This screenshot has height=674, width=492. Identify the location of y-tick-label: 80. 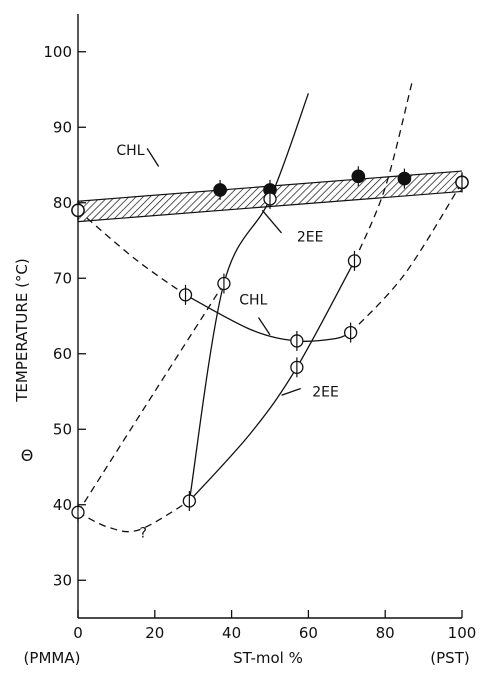
(62, 203).